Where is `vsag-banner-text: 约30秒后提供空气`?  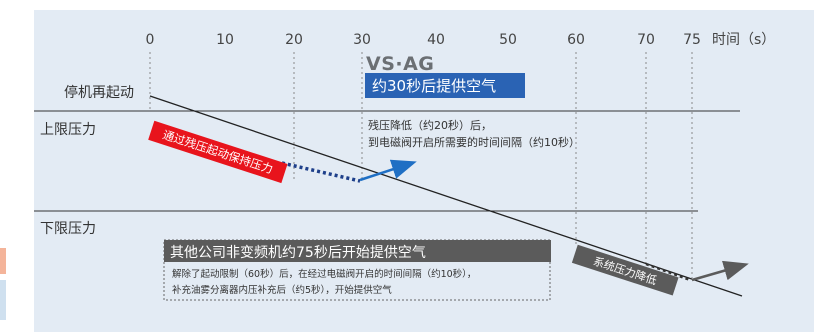
vsag-banner-text: 约30秒后提供空气 is located at coordinates (434, 86).